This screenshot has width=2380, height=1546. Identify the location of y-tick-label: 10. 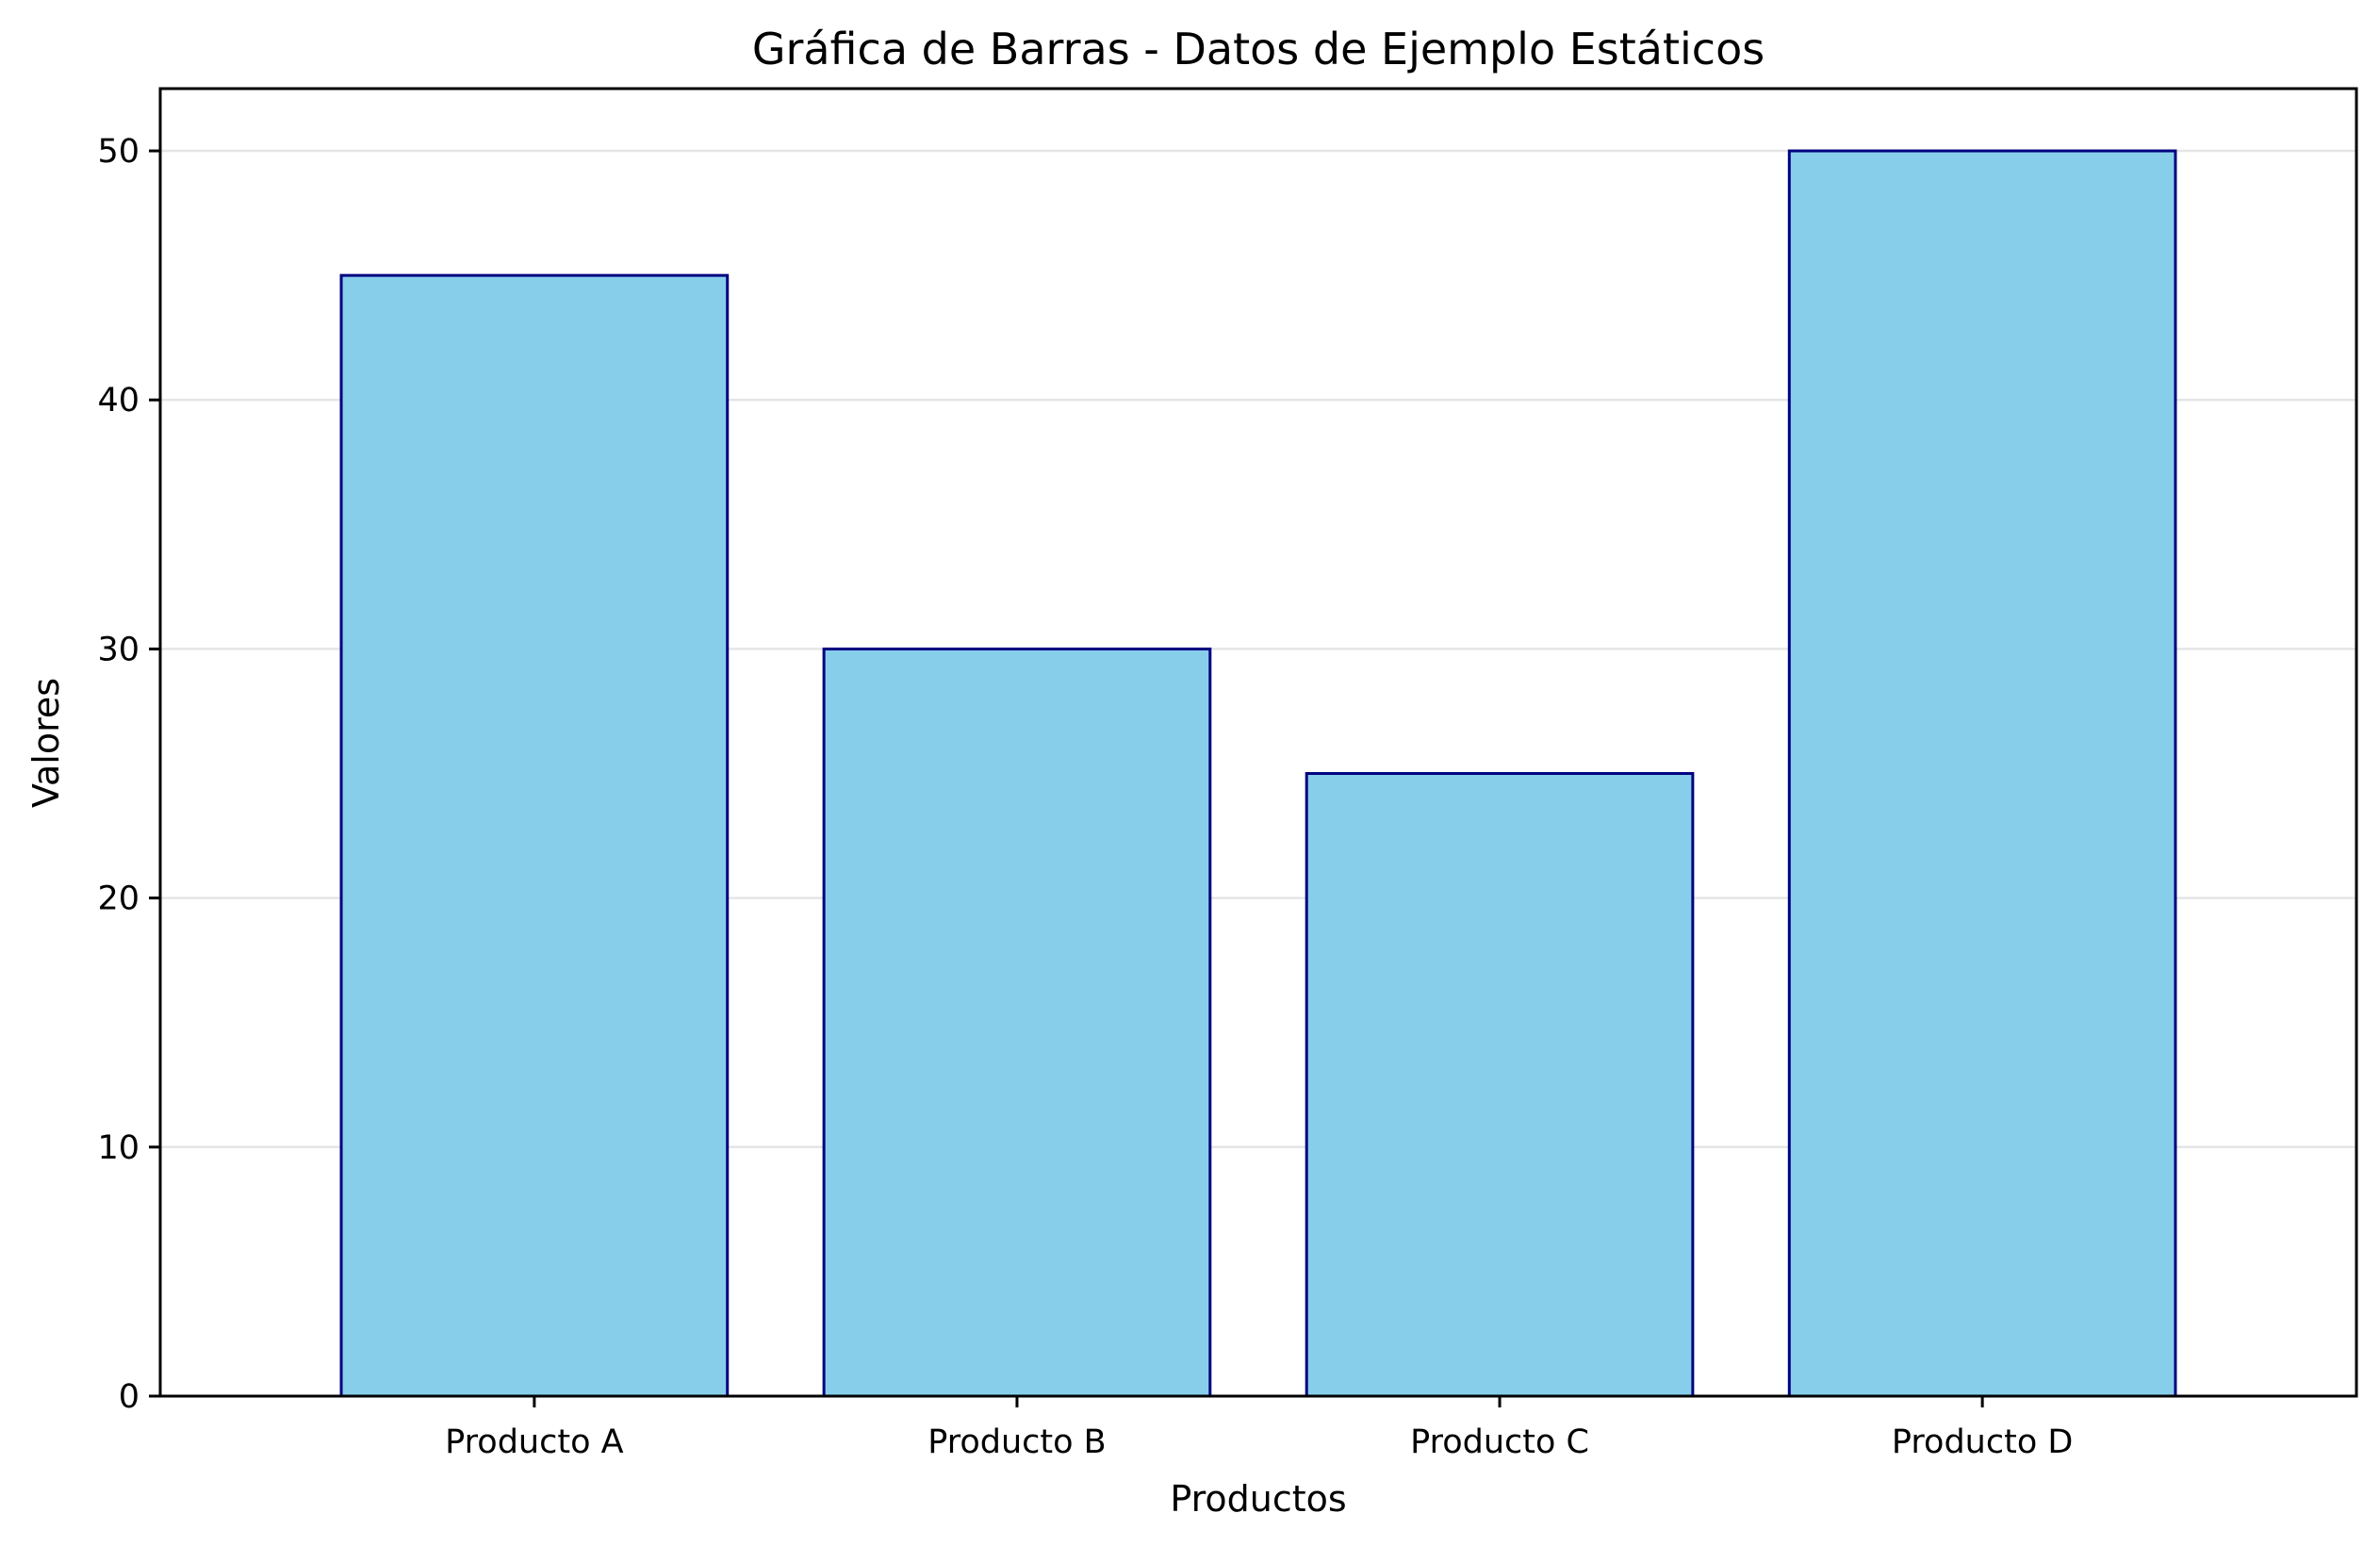
(118, 1148).